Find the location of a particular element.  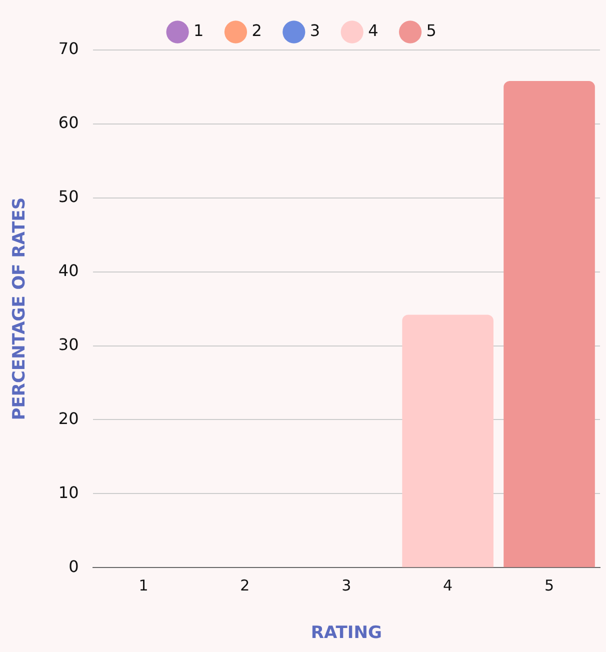

y-tick-label: 70 is located at coordinates (68, 48).